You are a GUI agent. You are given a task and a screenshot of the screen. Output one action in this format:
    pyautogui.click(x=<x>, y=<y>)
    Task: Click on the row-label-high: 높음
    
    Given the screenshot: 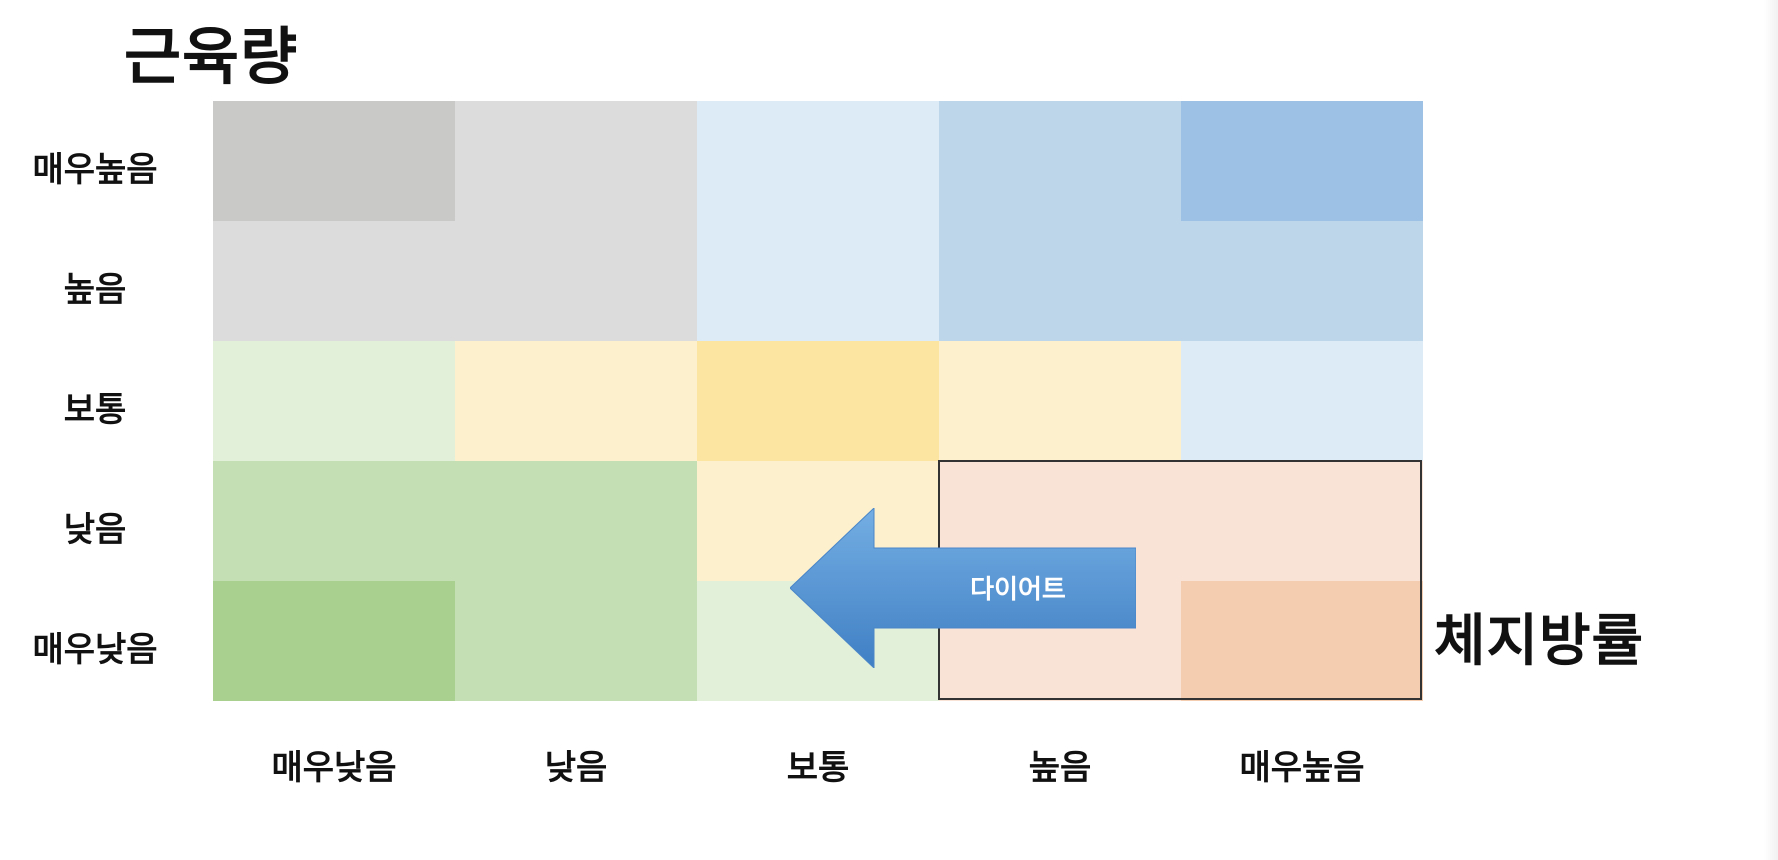 What is the action you would take?
    pyautogui.click(x=95, y=290)
    